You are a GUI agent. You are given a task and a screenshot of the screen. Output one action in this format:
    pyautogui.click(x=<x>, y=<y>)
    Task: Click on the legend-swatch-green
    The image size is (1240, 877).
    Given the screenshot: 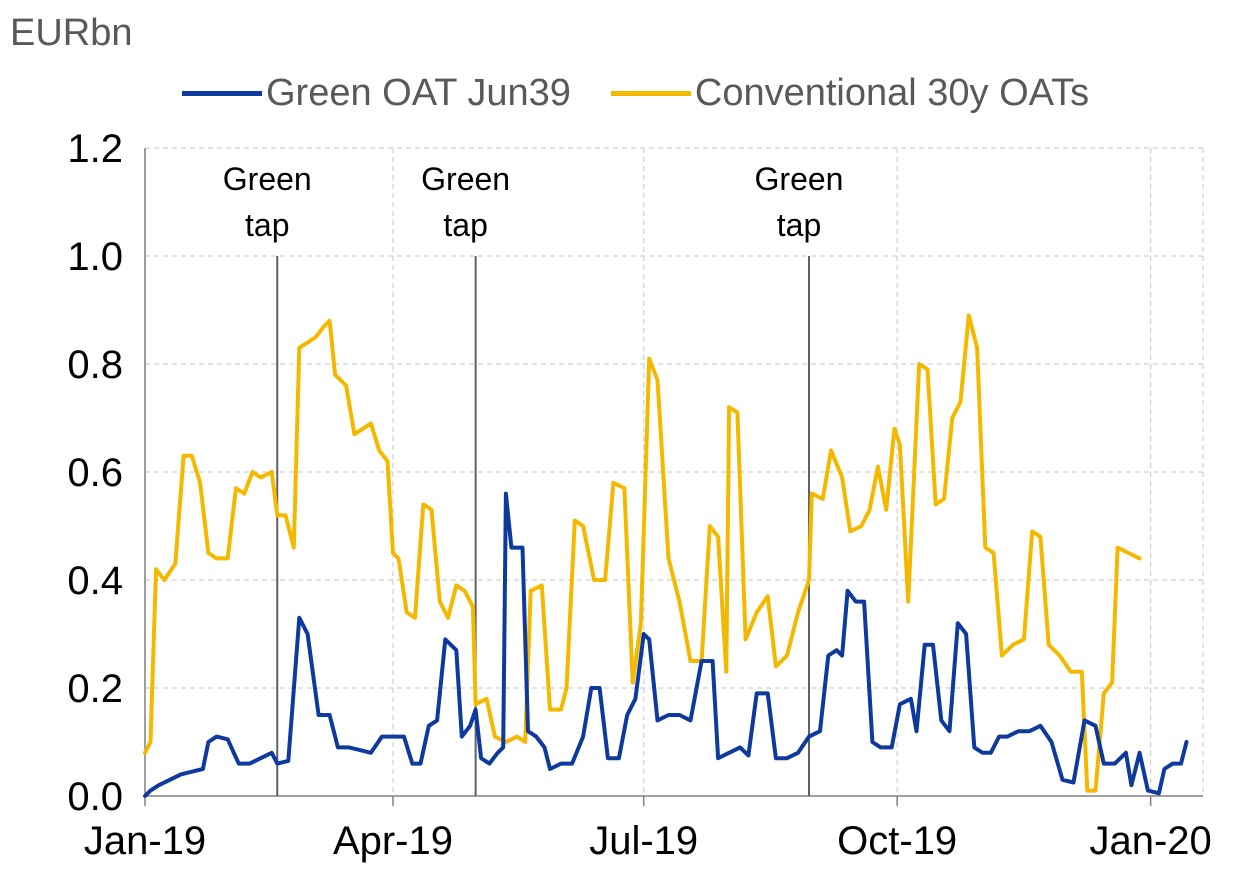 What is the action you would take?
    pyautogui.click(x=222, y=93)
    